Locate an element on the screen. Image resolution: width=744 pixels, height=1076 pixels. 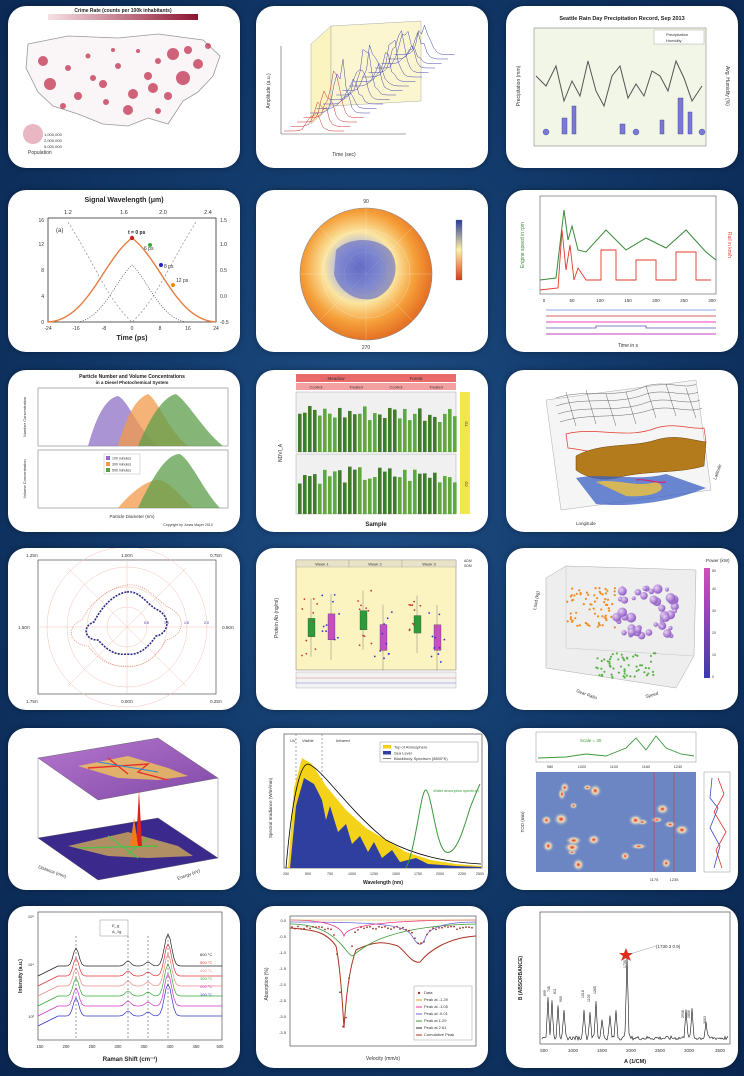
svg-text: 1100 is located at coordinates (614, 767).